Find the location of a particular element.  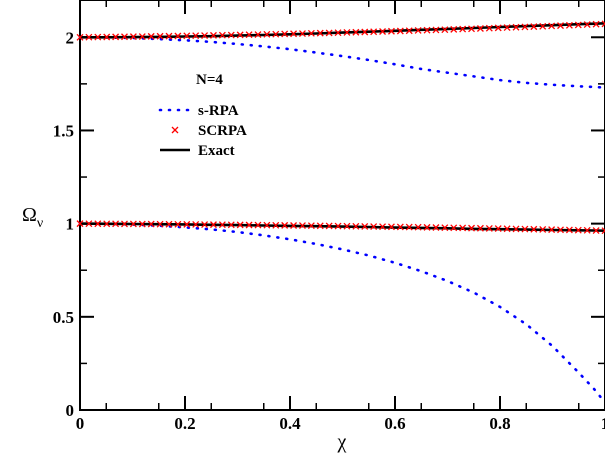

y-axis-label: Ων is located at coordinates (32, 217).